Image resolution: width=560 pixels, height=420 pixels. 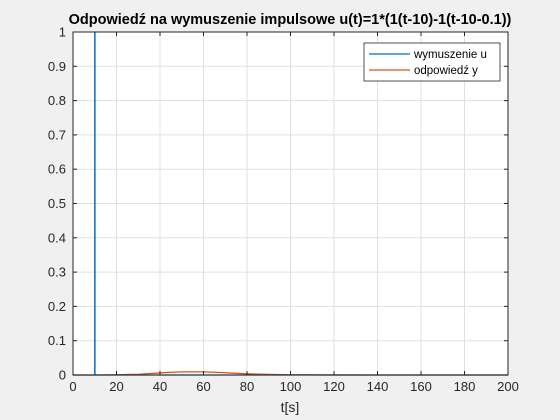 What do you see at coordinates (247, 386) in the screenshot?
I see `x-tick-label: 80` at bounding box center [247, 386].